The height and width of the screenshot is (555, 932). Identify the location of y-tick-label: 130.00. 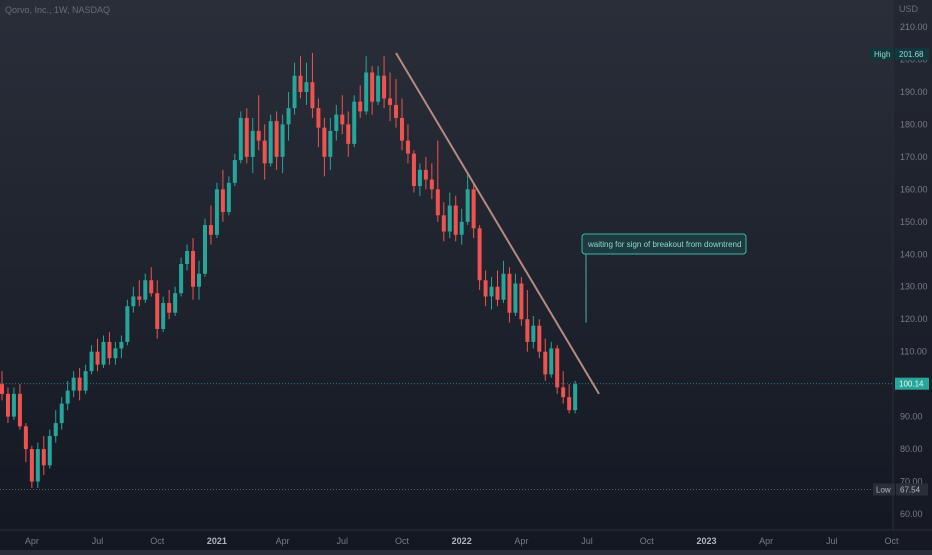
(914, 287).